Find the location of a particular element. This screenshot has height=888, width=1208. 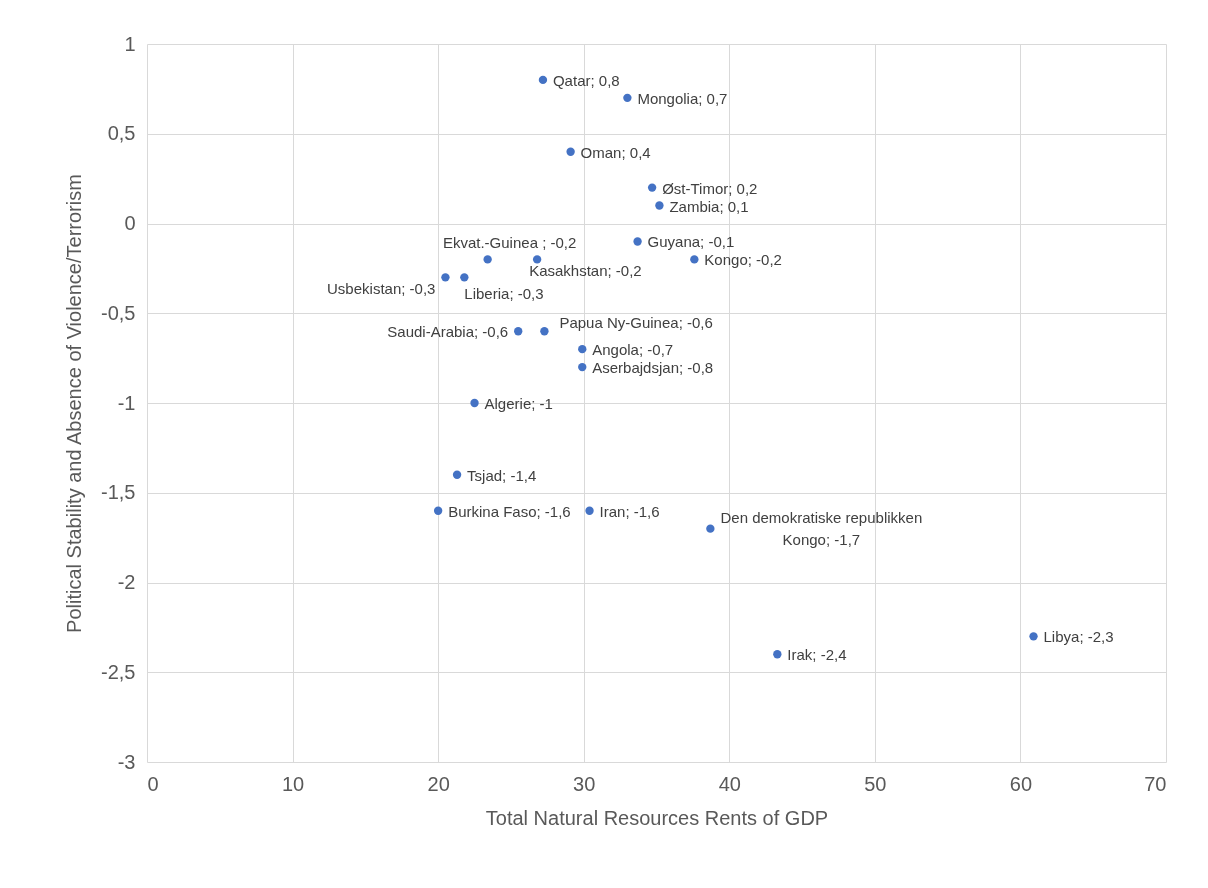

data-label: Papua Ny-Guinea; -0,6 is located at coordinates (636, 323).